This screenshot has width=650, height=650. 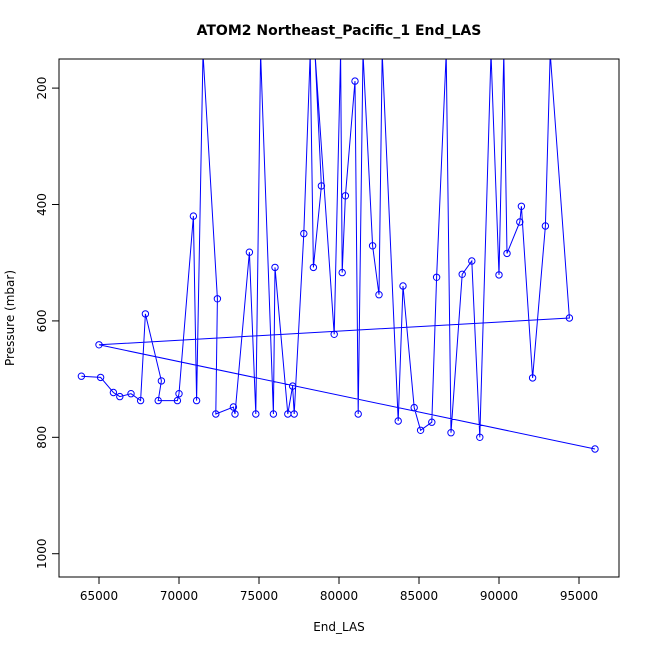 What do you see at coordinates (499, 596) in the screenshot?
I see `x-tick-label: 90000` at bounding box center [499, 596].